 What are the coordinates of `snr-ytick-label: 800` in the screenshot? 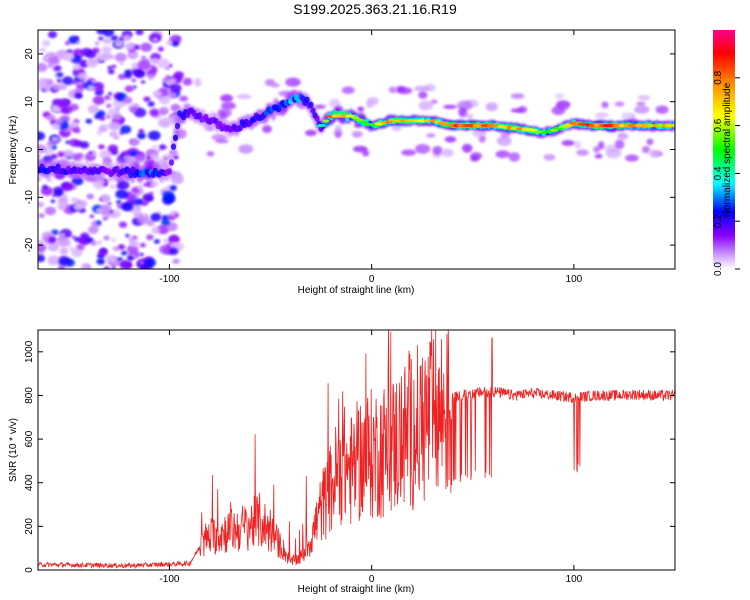 It's located at (29, 395).